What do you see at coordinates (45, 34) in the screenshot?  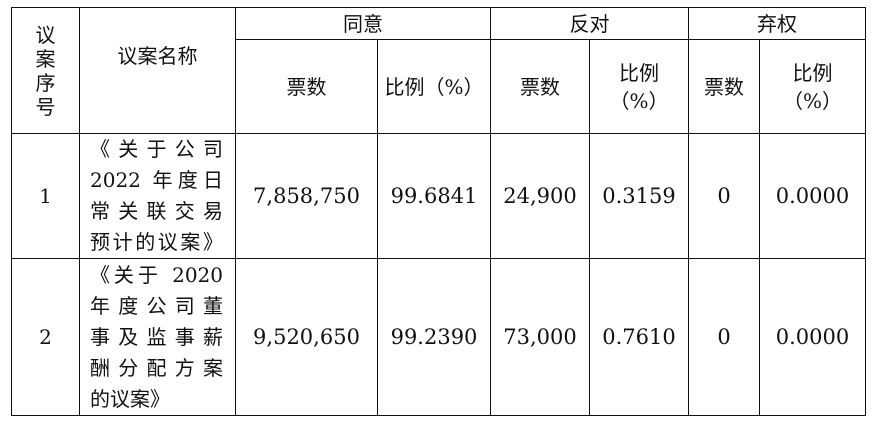 I see `header-seq-char: 议` at bounding box center [45, 34].